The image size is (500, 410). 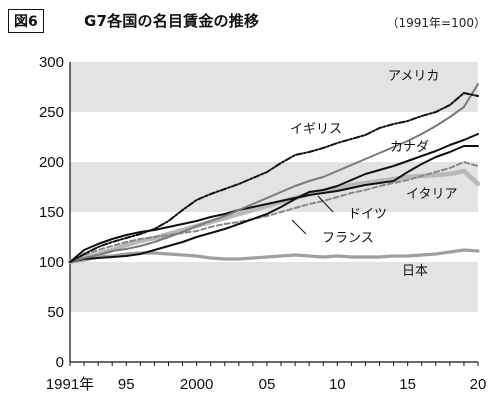 I want to click on y-tick-label: 0, so click(x=60, y=362).